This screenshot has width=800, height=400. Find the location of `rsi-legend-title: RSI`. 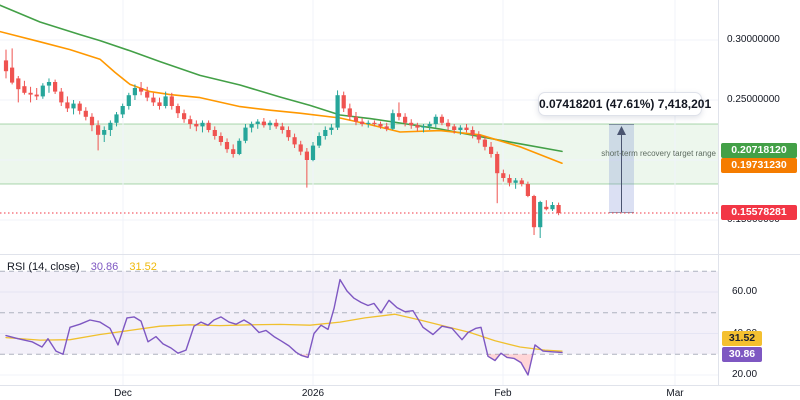

rsi-legend-title: RSI is located at coordinates (16, 267).